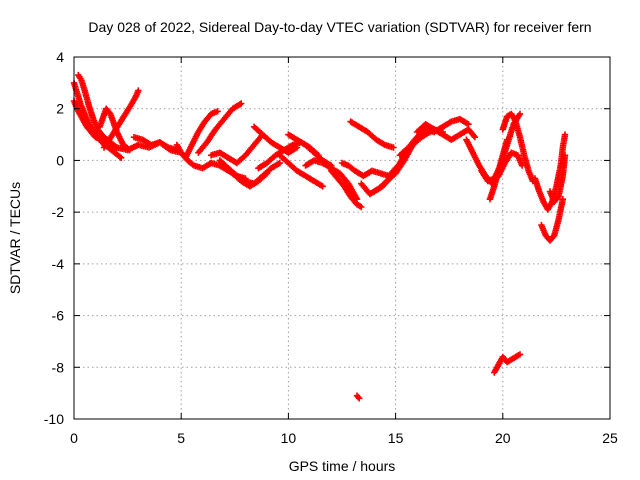 This screenshot has height=480, width=640. I want to click on y-tick-label: -8, so click(58, 367).